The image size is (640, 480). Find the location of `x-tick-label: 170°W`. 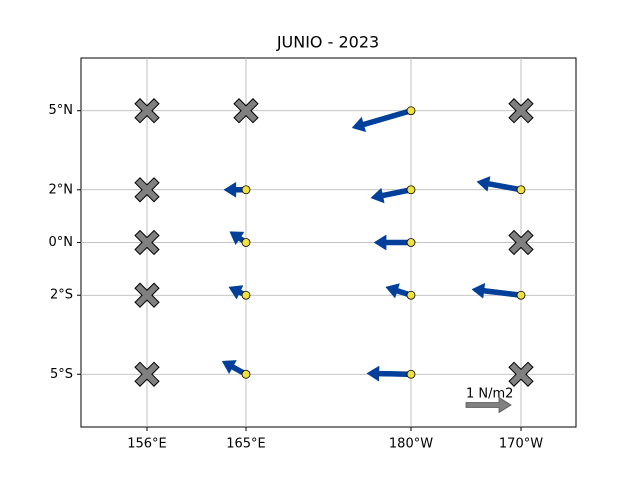

x-tick-label: 170°W is located at coordinates (521, 444).